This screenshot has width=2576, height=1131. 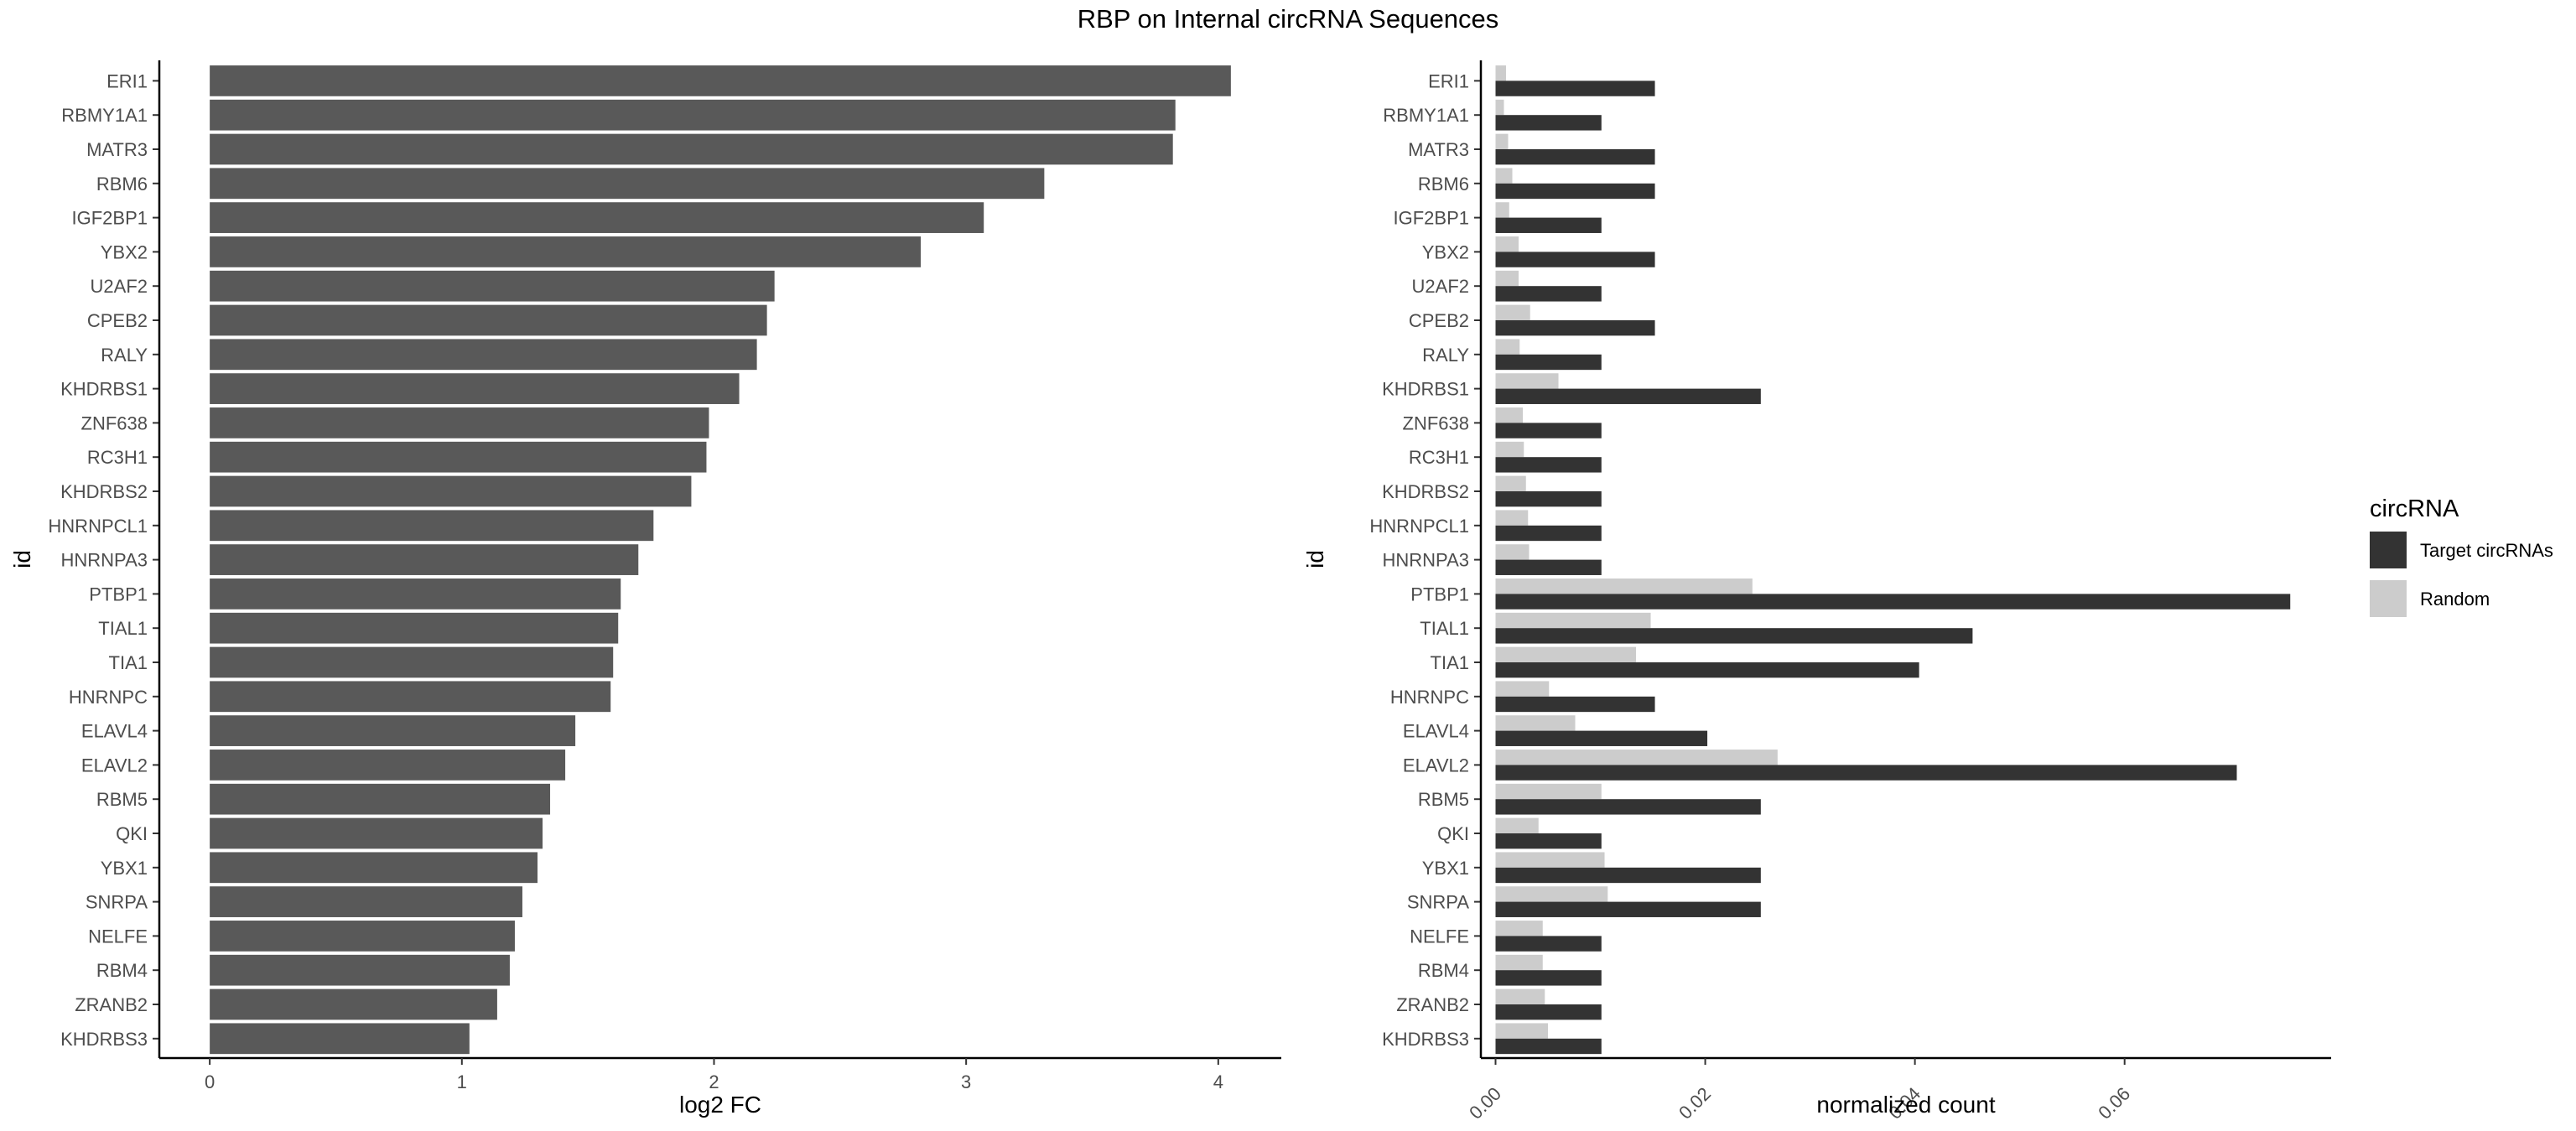 What do you see at coordinates (1566, 654) in the screenshot?
I see `bar-random-tia1` at bounding box center [1566, 654].